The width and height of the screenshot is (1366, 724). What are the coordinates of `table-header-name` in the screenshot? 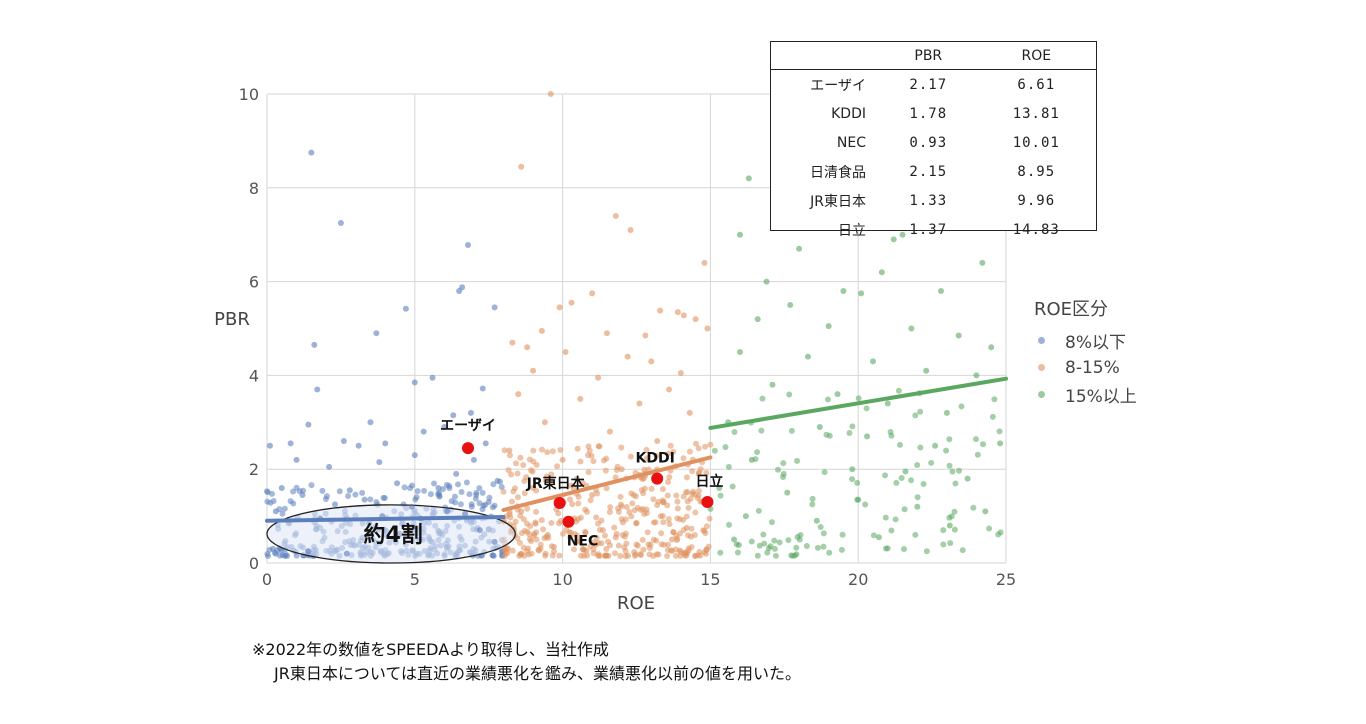 It's located at (825, 56).